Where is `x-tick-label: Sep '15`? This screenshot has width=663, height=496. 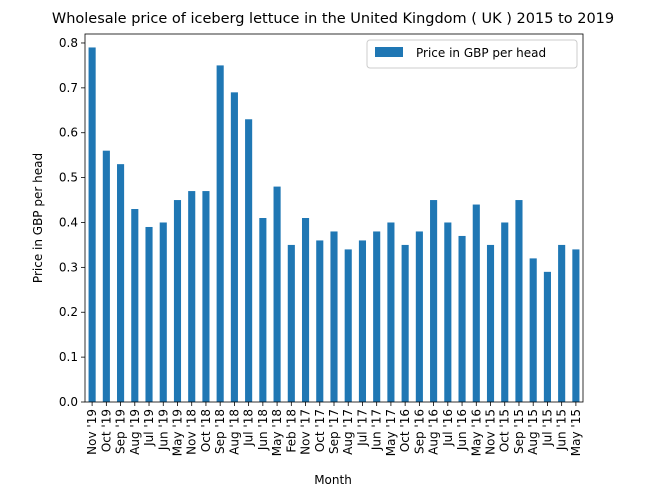 x-tick-label: Sep '15 is located at coordinates (519, 431).